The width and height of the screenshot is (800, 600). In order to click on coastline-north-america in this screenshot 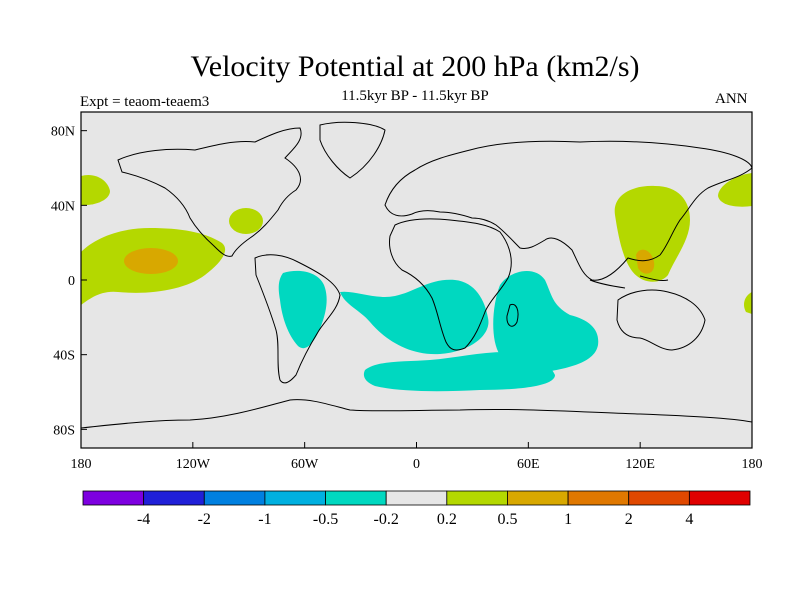, I will do `click(209, 192)`.